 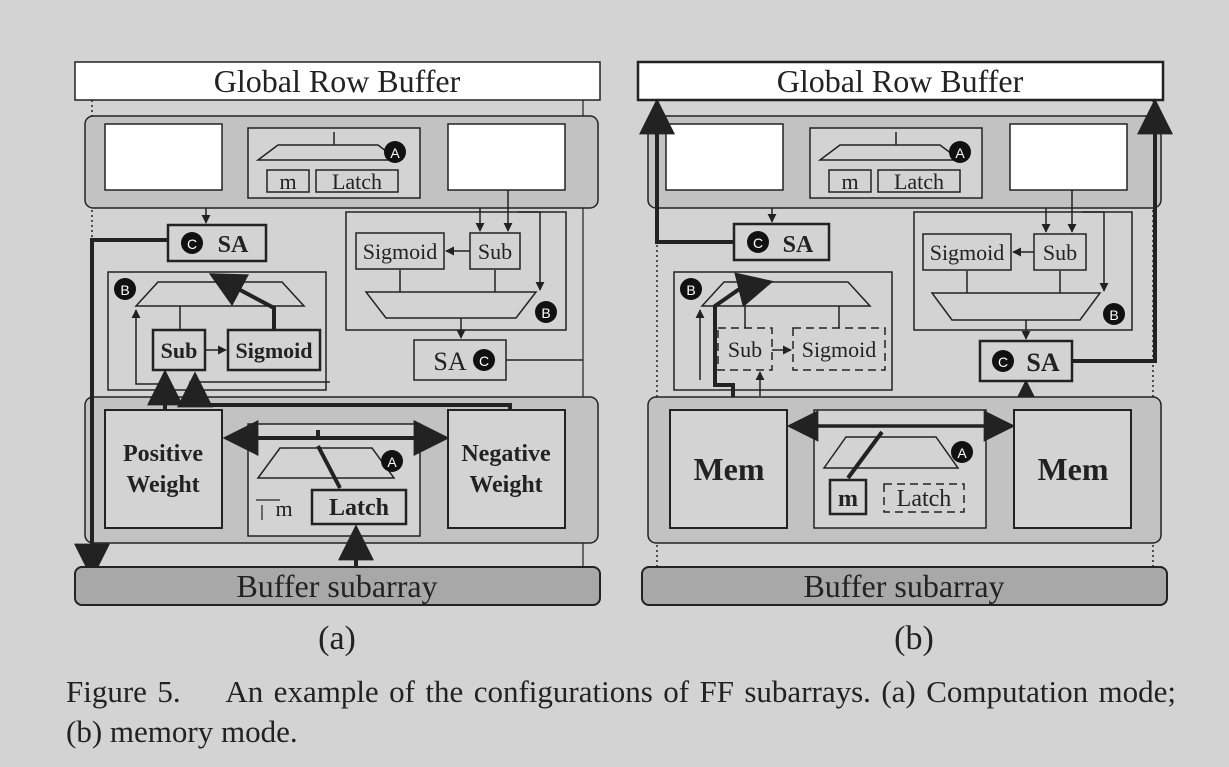 I want to click on sigmoid-box-right-b, so click(x=967, y=252).